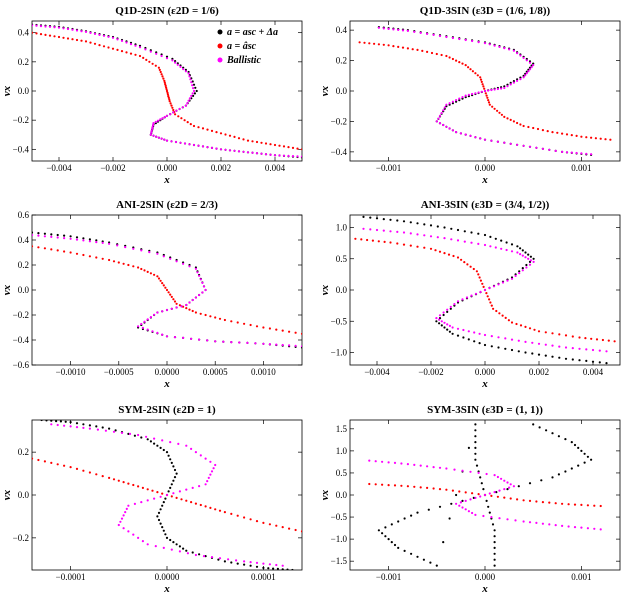 This screenshot has height=593, width=623. What do you see at coordinates (263, 372) in the screenshot?
I see `x-tick-label: 0.0010` at bounding box center [263, 372].